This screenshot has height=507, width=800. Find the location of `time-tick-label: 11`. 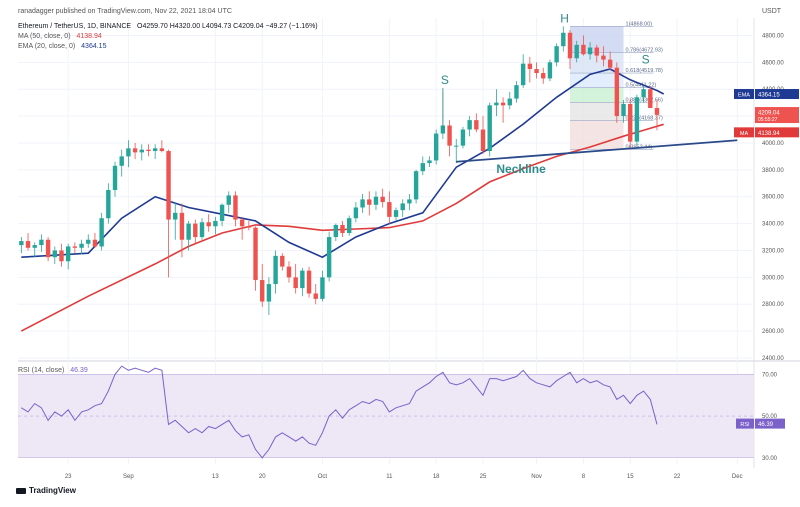

time-tick-label: 11 is located at coordinates (389, 477).